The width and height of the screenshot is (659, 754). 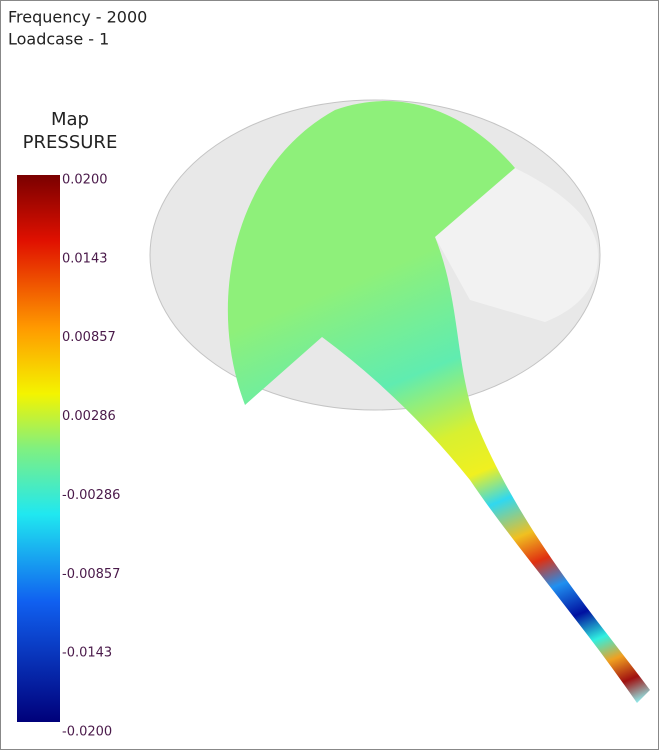 What do you see at coordinates (91, 574) in the screenshot?
I see `legend-tick-label: -0.00857` at bounding box center [91, 574].